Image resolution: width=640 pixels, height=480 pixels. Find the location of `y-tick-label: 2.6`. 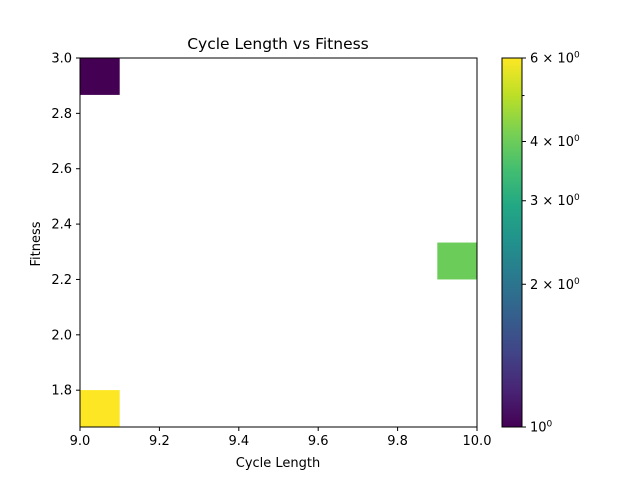

y-tick-label: 2.6 is located at coordinates (61, 169).